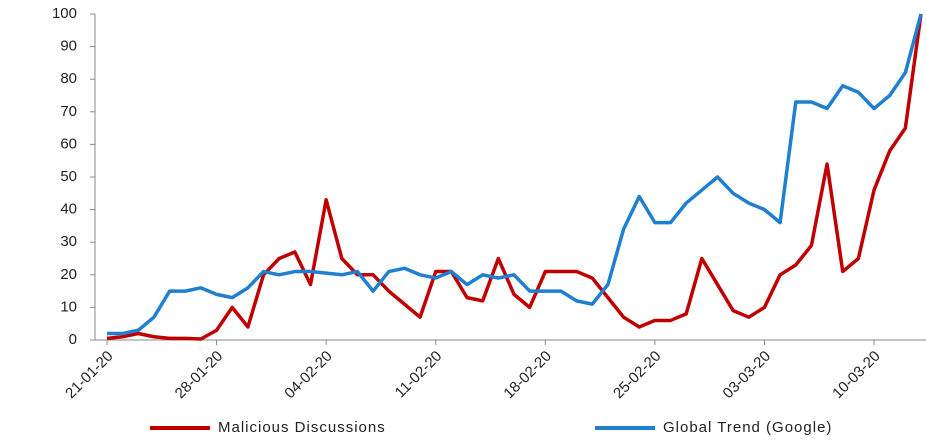  What do you see at coordinates (747, 375) in the screenshot?
I see `x-tick-label: 03-03-20` at bounding box center [747, 375].